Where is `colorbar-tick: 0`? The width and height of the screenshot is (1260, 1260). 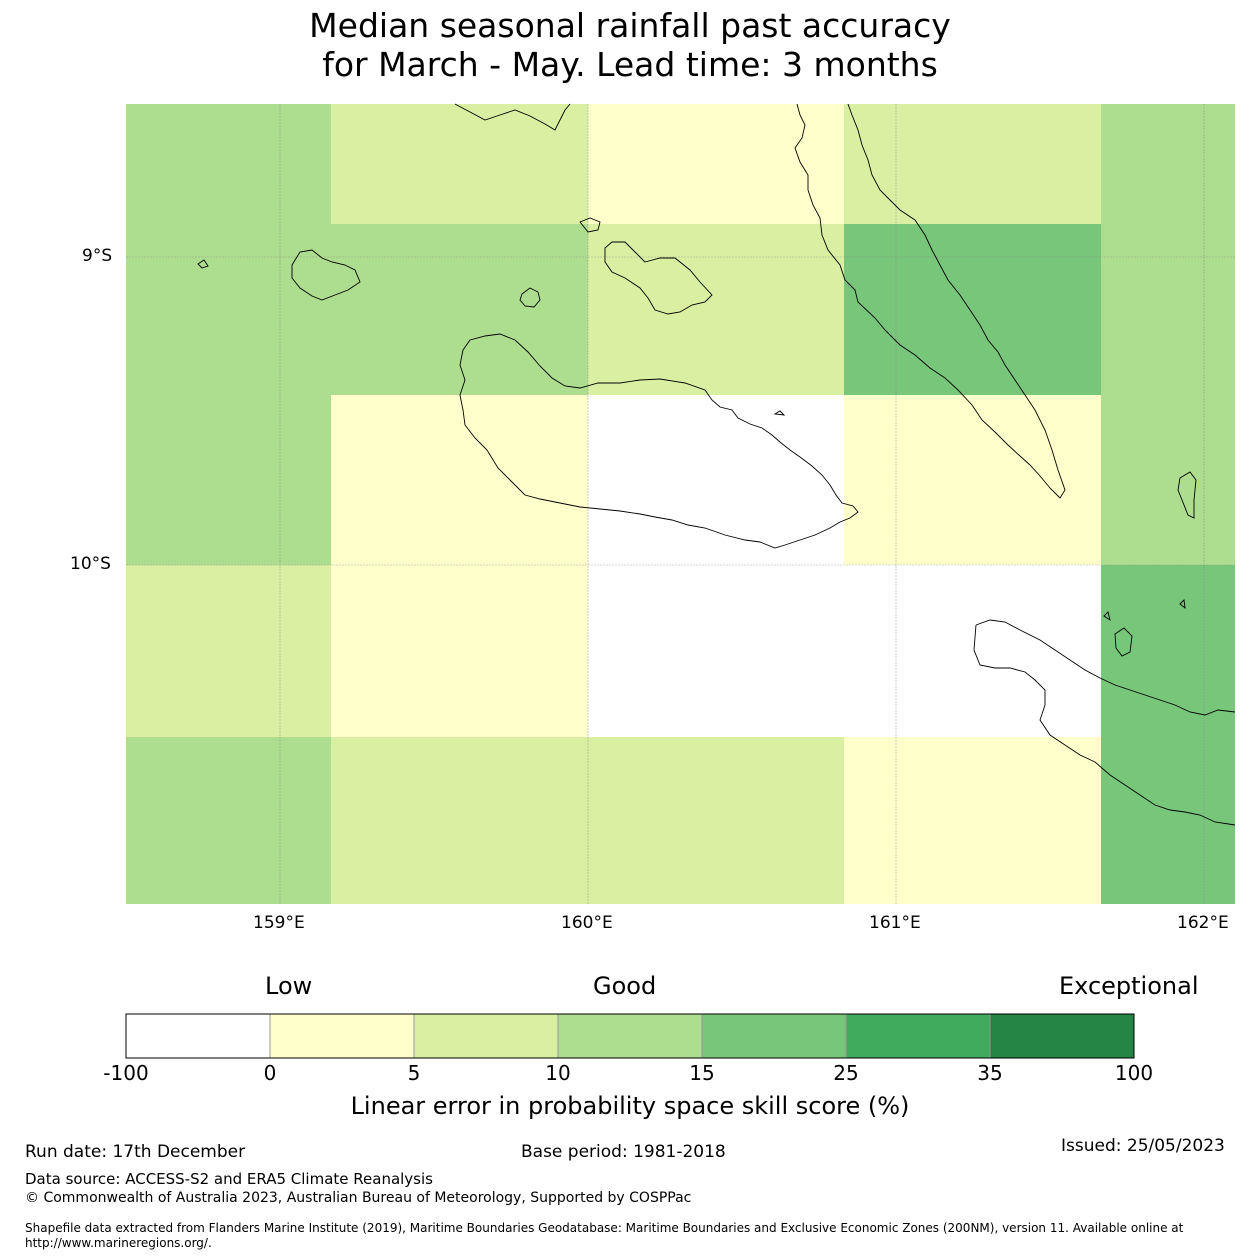 colorbar-tick: 0 is located at coordinates (270, 1073).